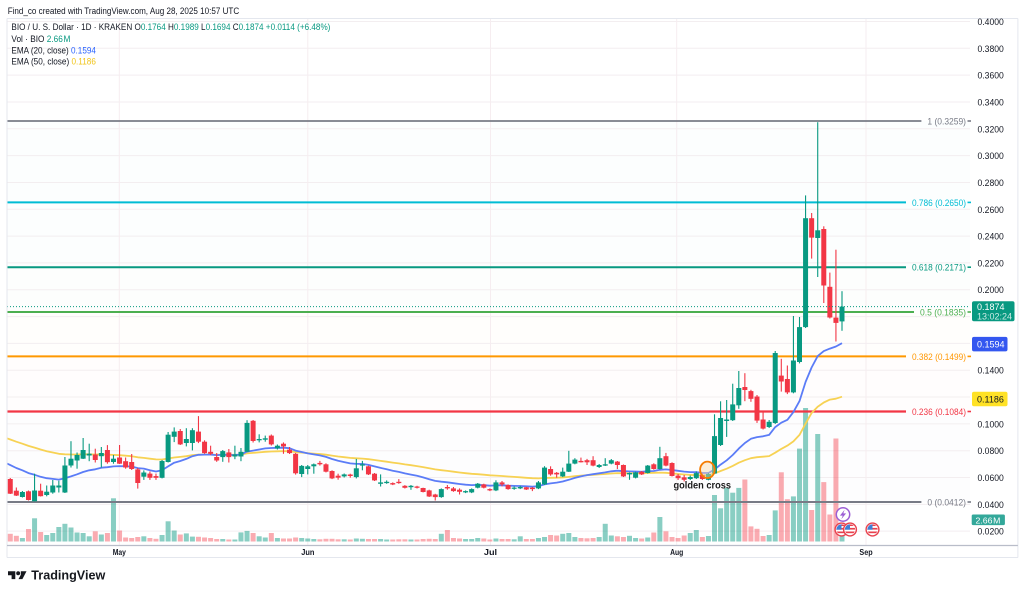 The width and height of the screenshot is (1024, 600). What do you see at coordinates (119, 552) in the screenshot?
I see `svg-text: May` at bounding box center [119, 552].